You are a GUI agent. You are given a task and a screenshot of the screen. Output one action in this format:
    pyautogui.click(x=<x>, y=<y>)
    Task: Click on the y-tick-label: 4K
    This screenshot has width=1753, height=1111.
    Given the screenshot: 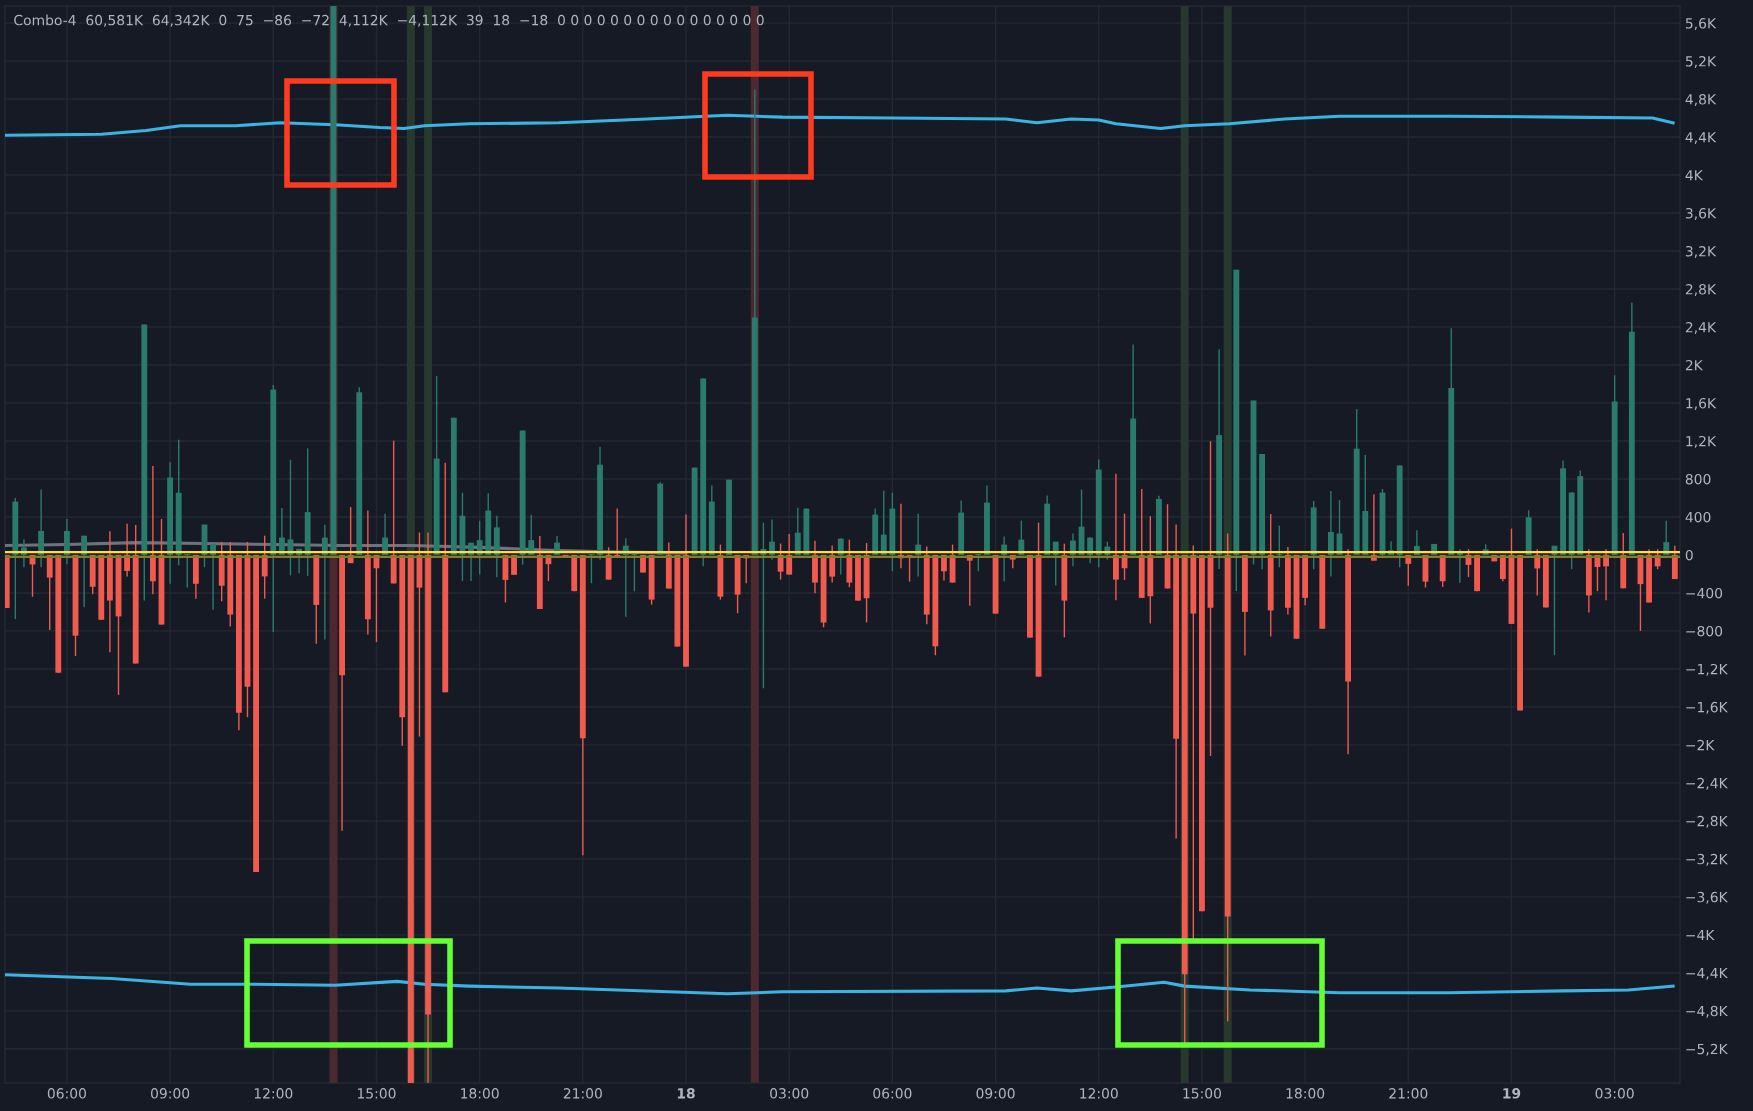 What is the action you would take?
    pyautogui.click(x=1694, y=175)
    